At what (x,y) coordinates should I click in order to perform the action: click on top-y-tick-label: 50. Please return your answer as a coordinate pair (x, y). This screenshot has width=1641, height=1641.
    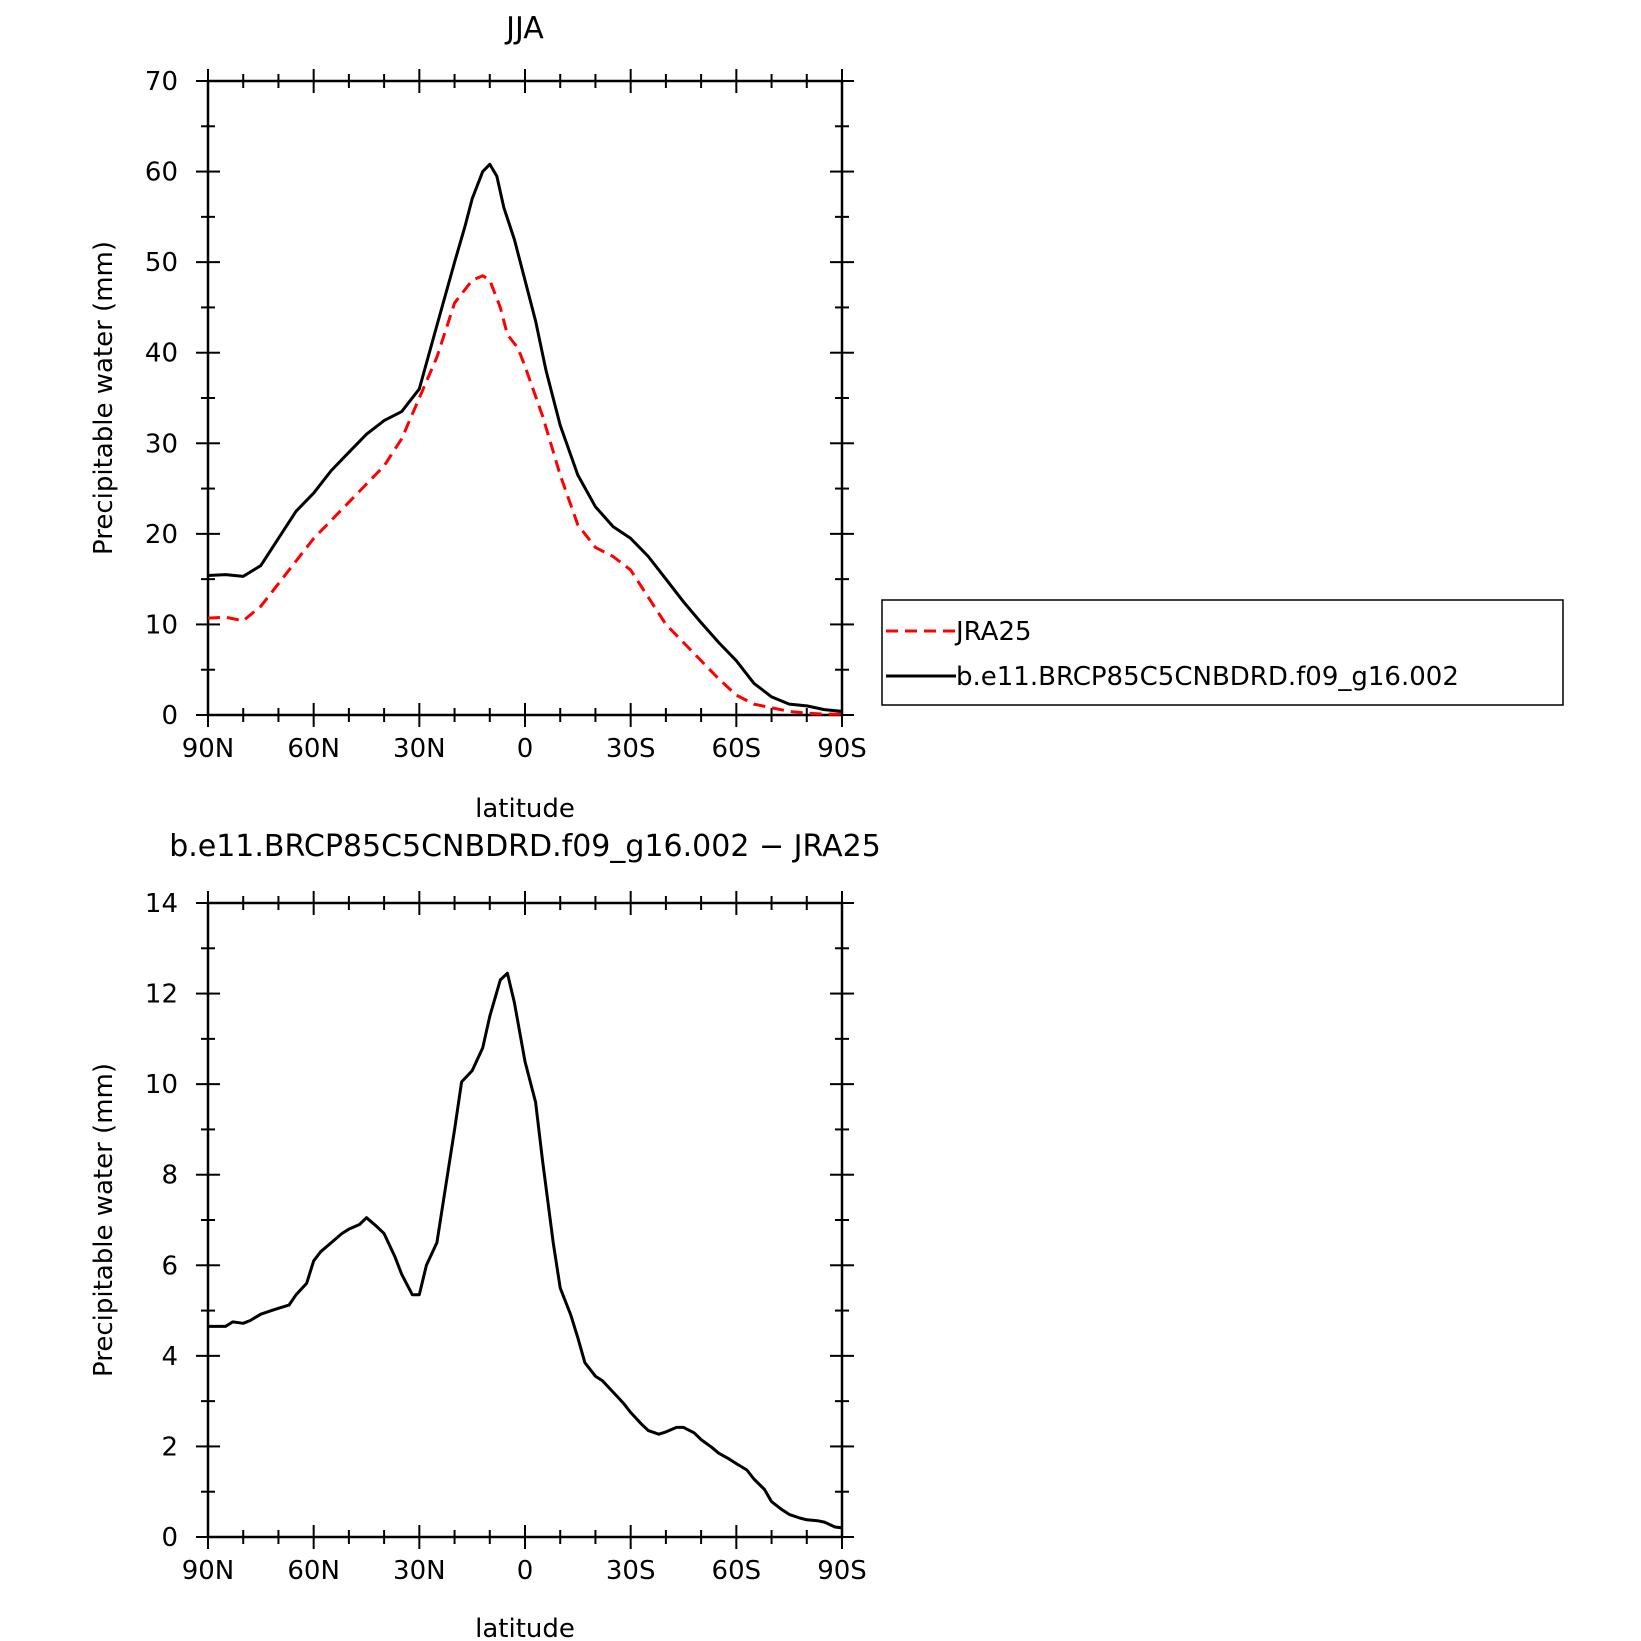
    Looking at the image, I should click on (161, 263).